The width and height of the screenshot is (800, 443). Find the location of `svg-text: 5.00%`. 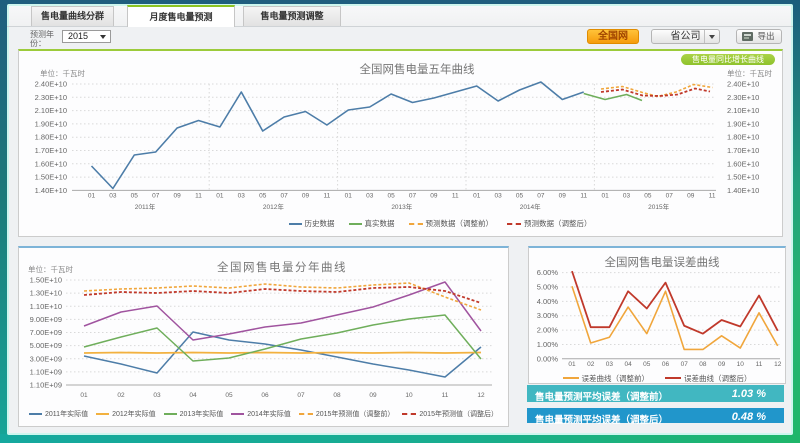

svg-text: 5.00% is located at coordinates (548, 286).